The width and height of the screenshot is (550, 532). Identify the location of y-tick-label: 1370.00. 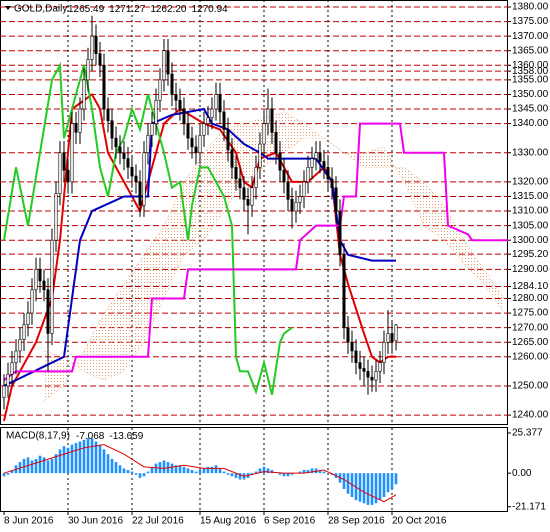
(530, 36).